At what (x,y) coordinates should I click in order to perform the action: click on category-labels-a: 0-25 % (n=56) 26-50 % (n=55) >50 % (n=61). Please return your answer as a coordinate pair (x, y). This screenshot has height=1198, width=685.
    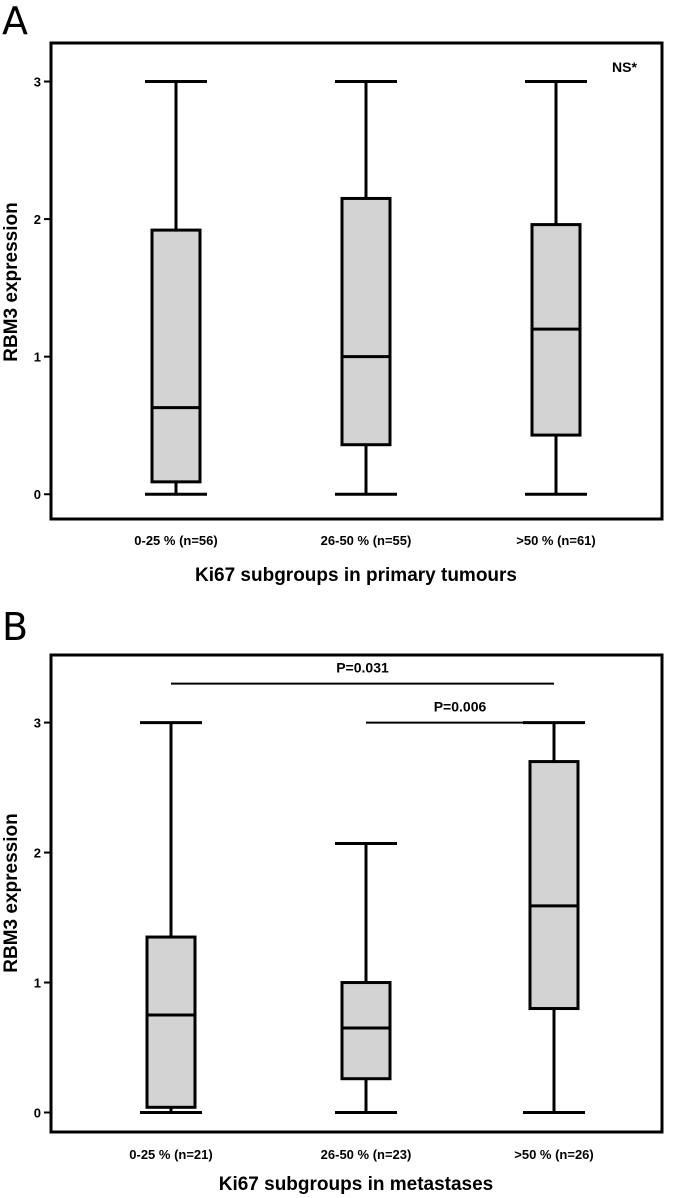
    Looking at the image, I should click on (364, 540).